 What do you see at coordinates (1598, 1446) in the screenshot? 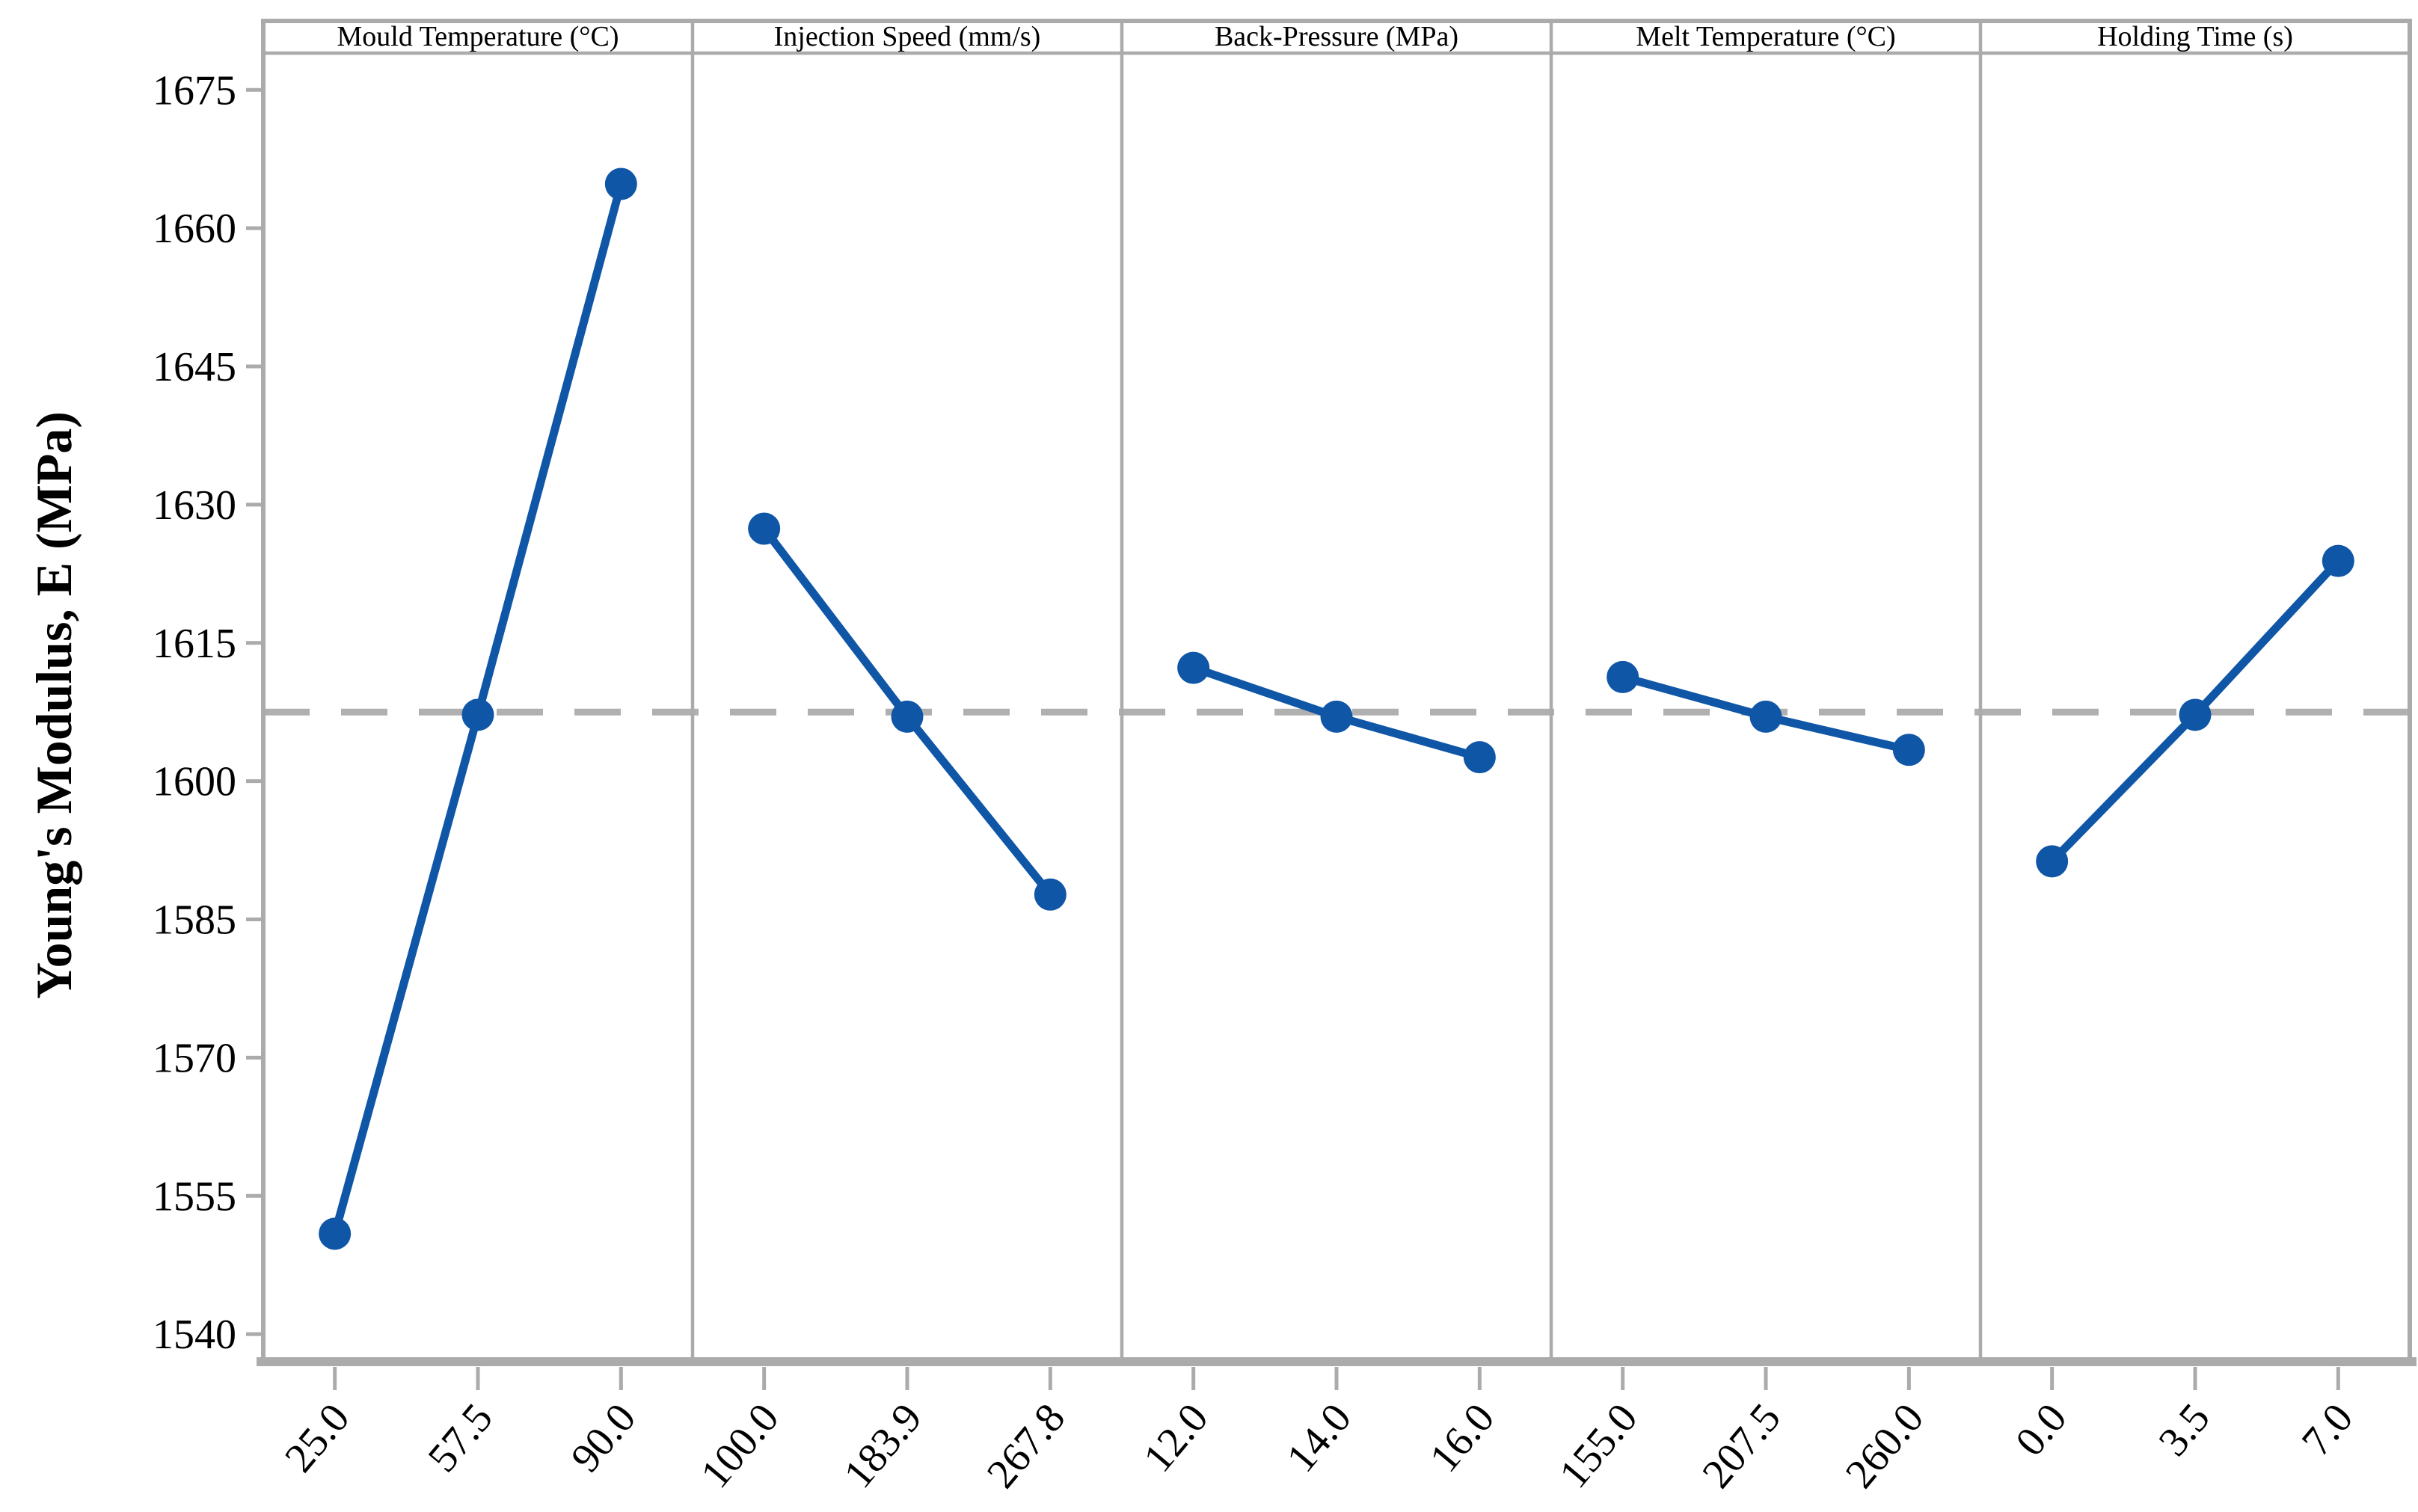
I see `x-tick-label: 155.0` at bounding box center [1598, 1446].